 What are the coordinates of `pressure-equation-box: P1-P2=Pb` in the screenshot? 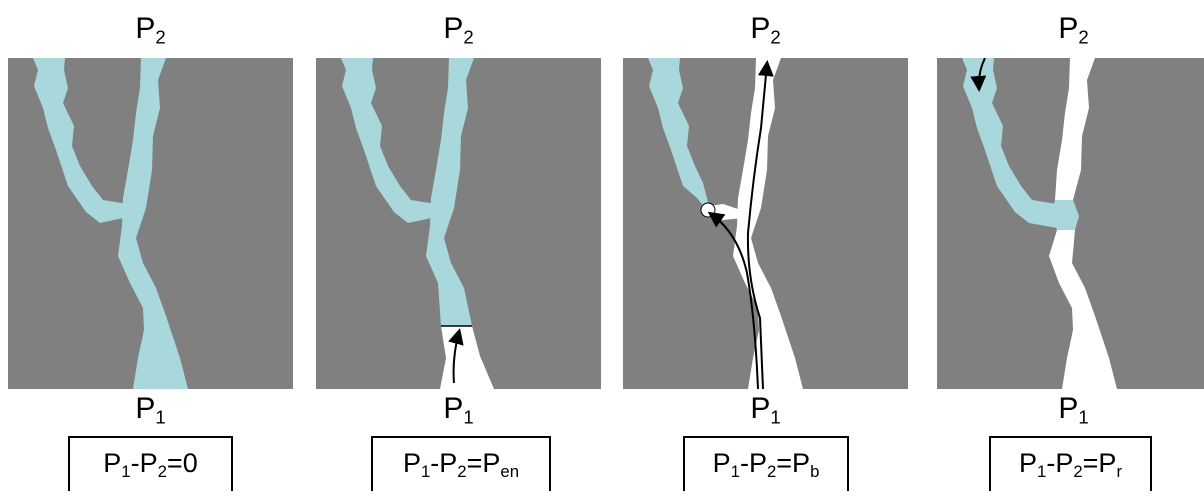 It's located at (766, 463).